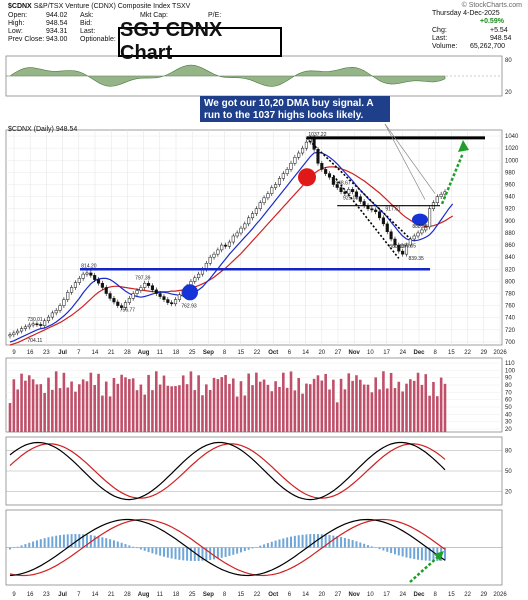  Describe the element at coordinates (290, 353) in the screenshot. I see `price-x-tick-label: 6` at that location.